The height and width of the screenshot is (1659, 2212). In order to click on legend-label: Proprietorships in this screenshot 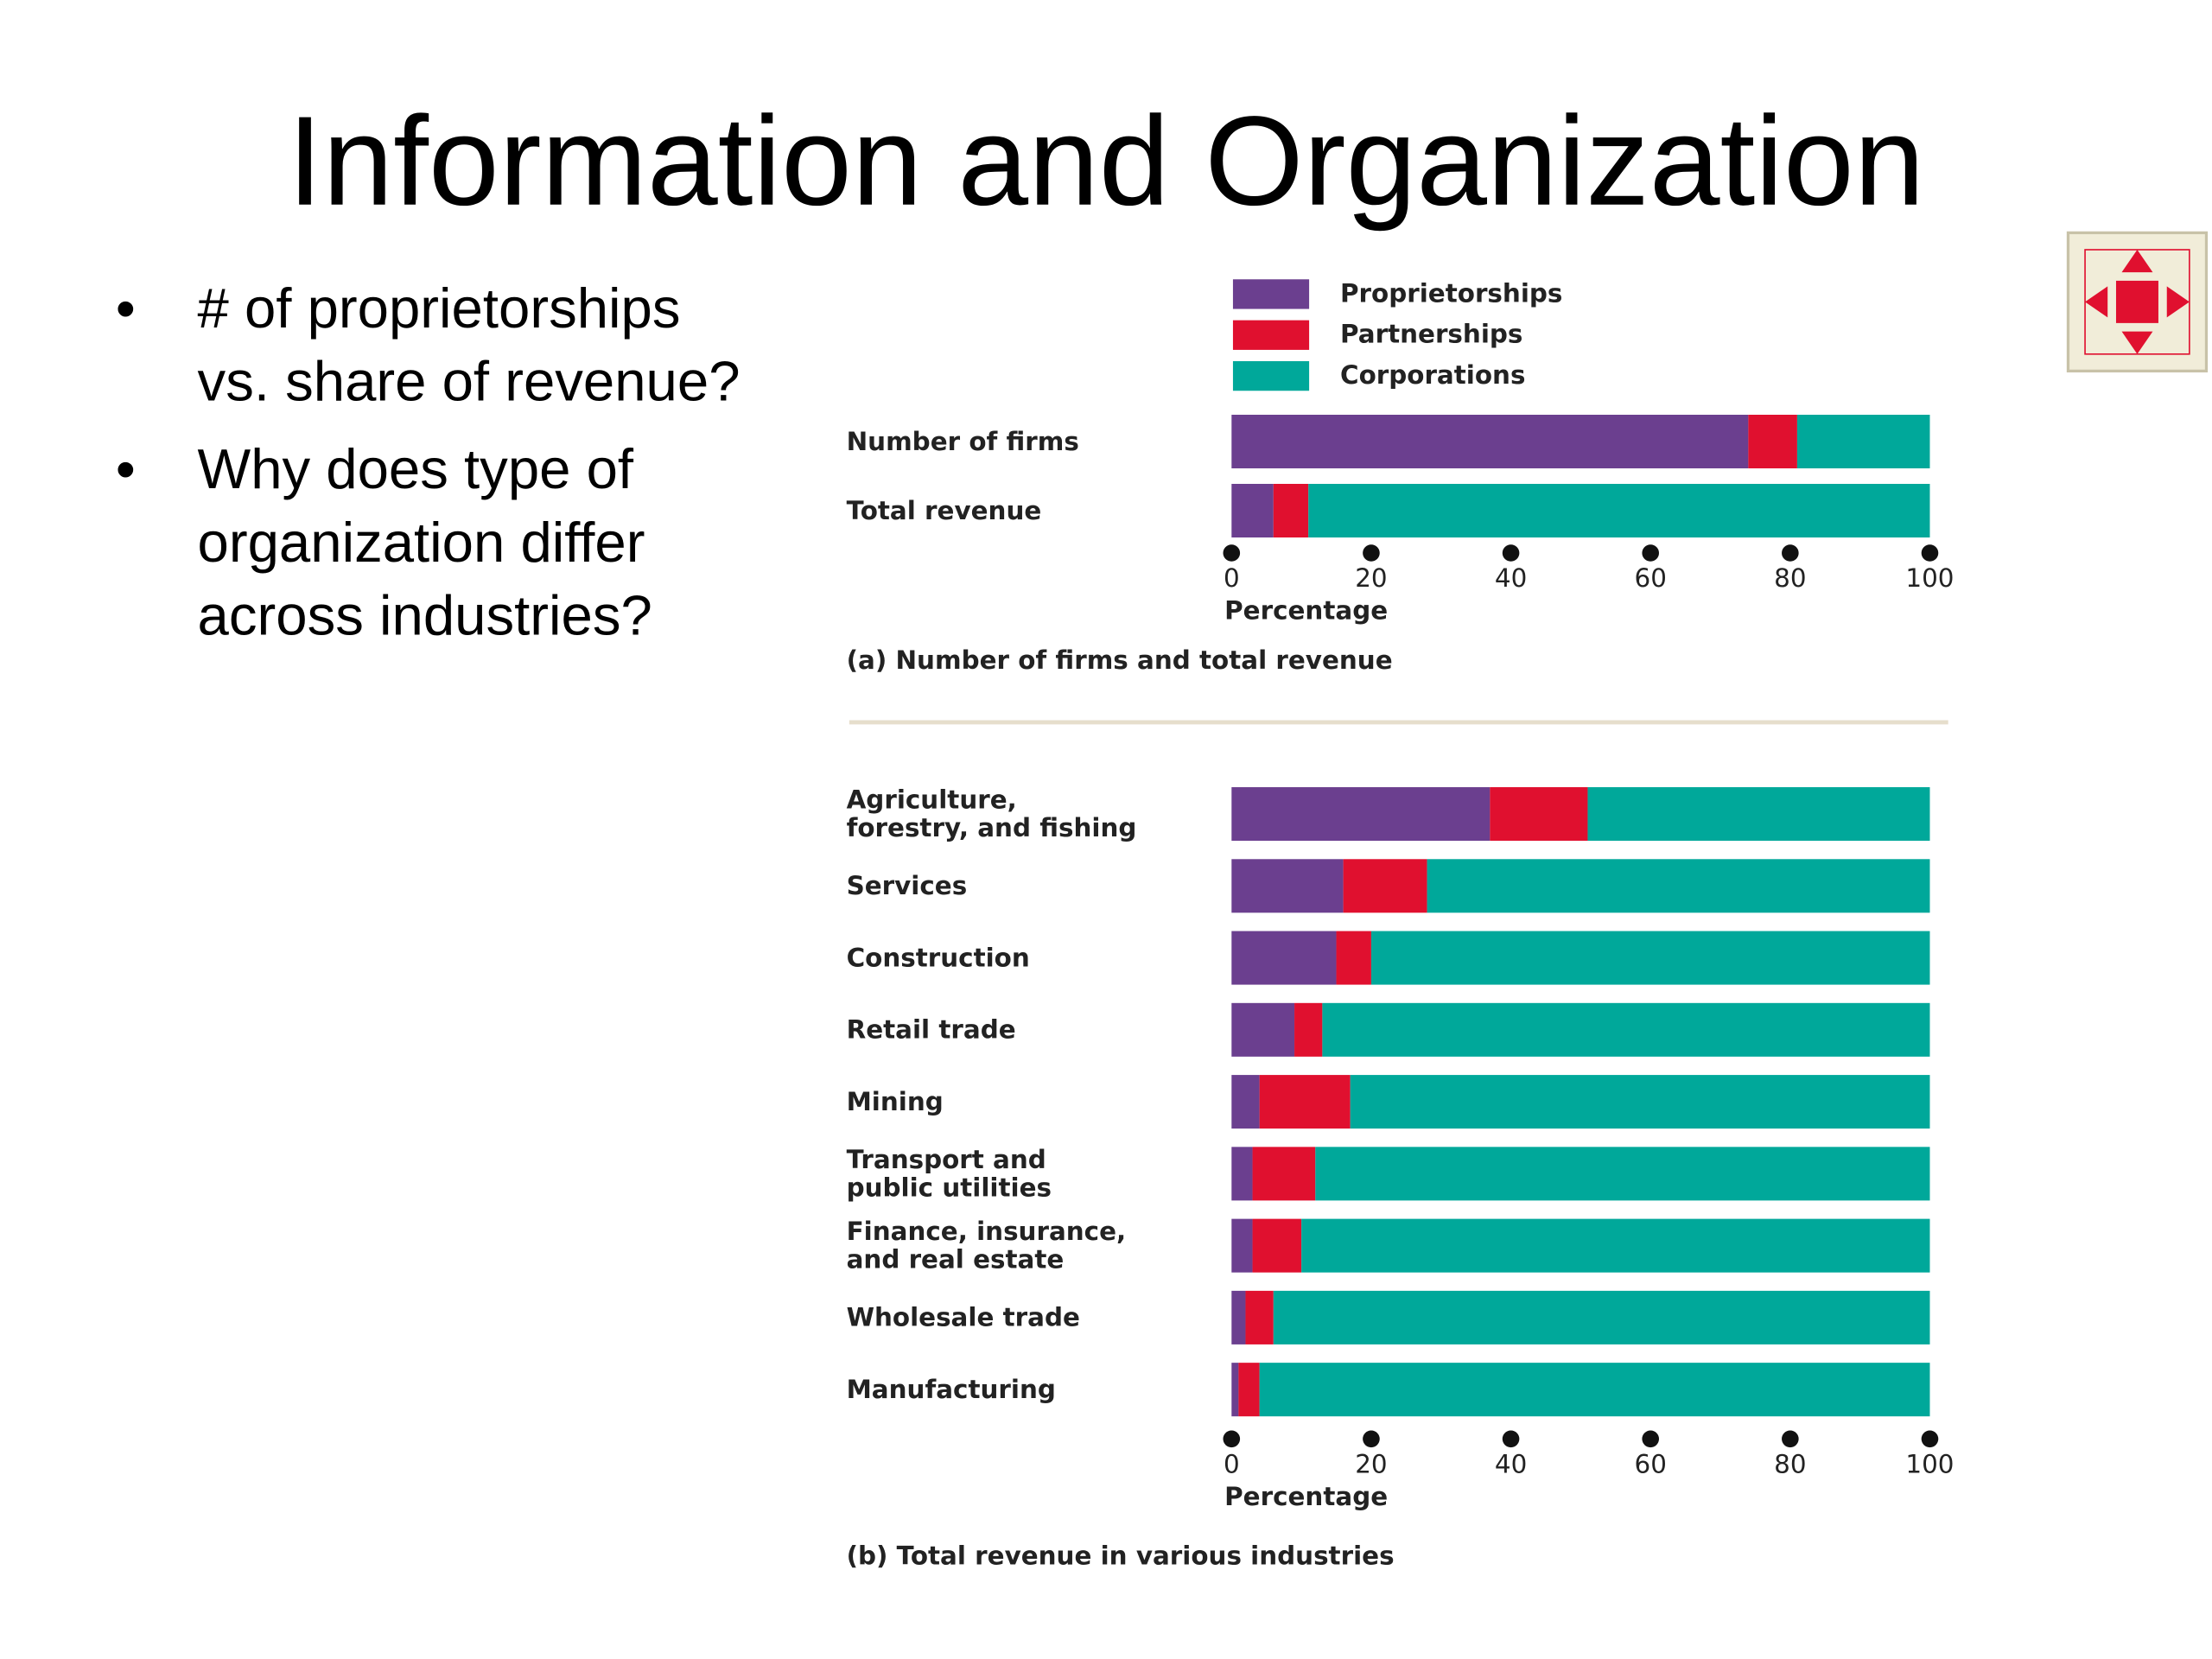, I will do `click(1451, 293)`.